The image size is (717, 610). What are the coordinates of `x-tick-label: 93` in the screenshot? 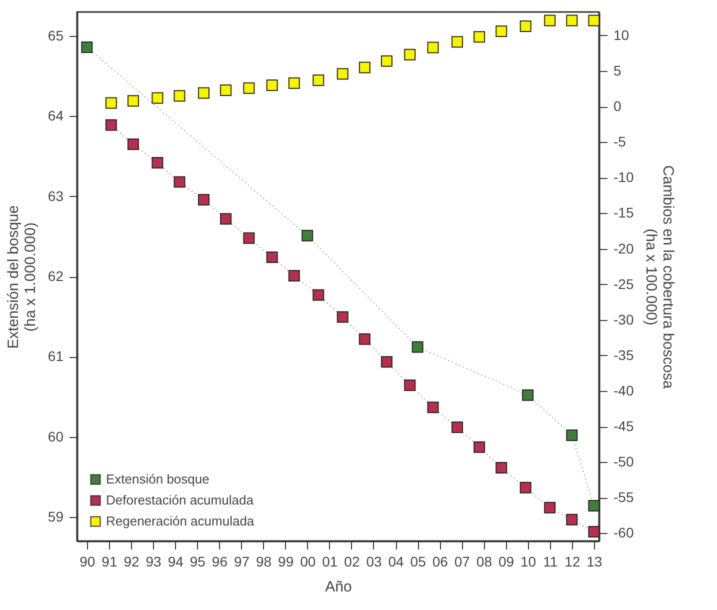 It's located at (154, 562).